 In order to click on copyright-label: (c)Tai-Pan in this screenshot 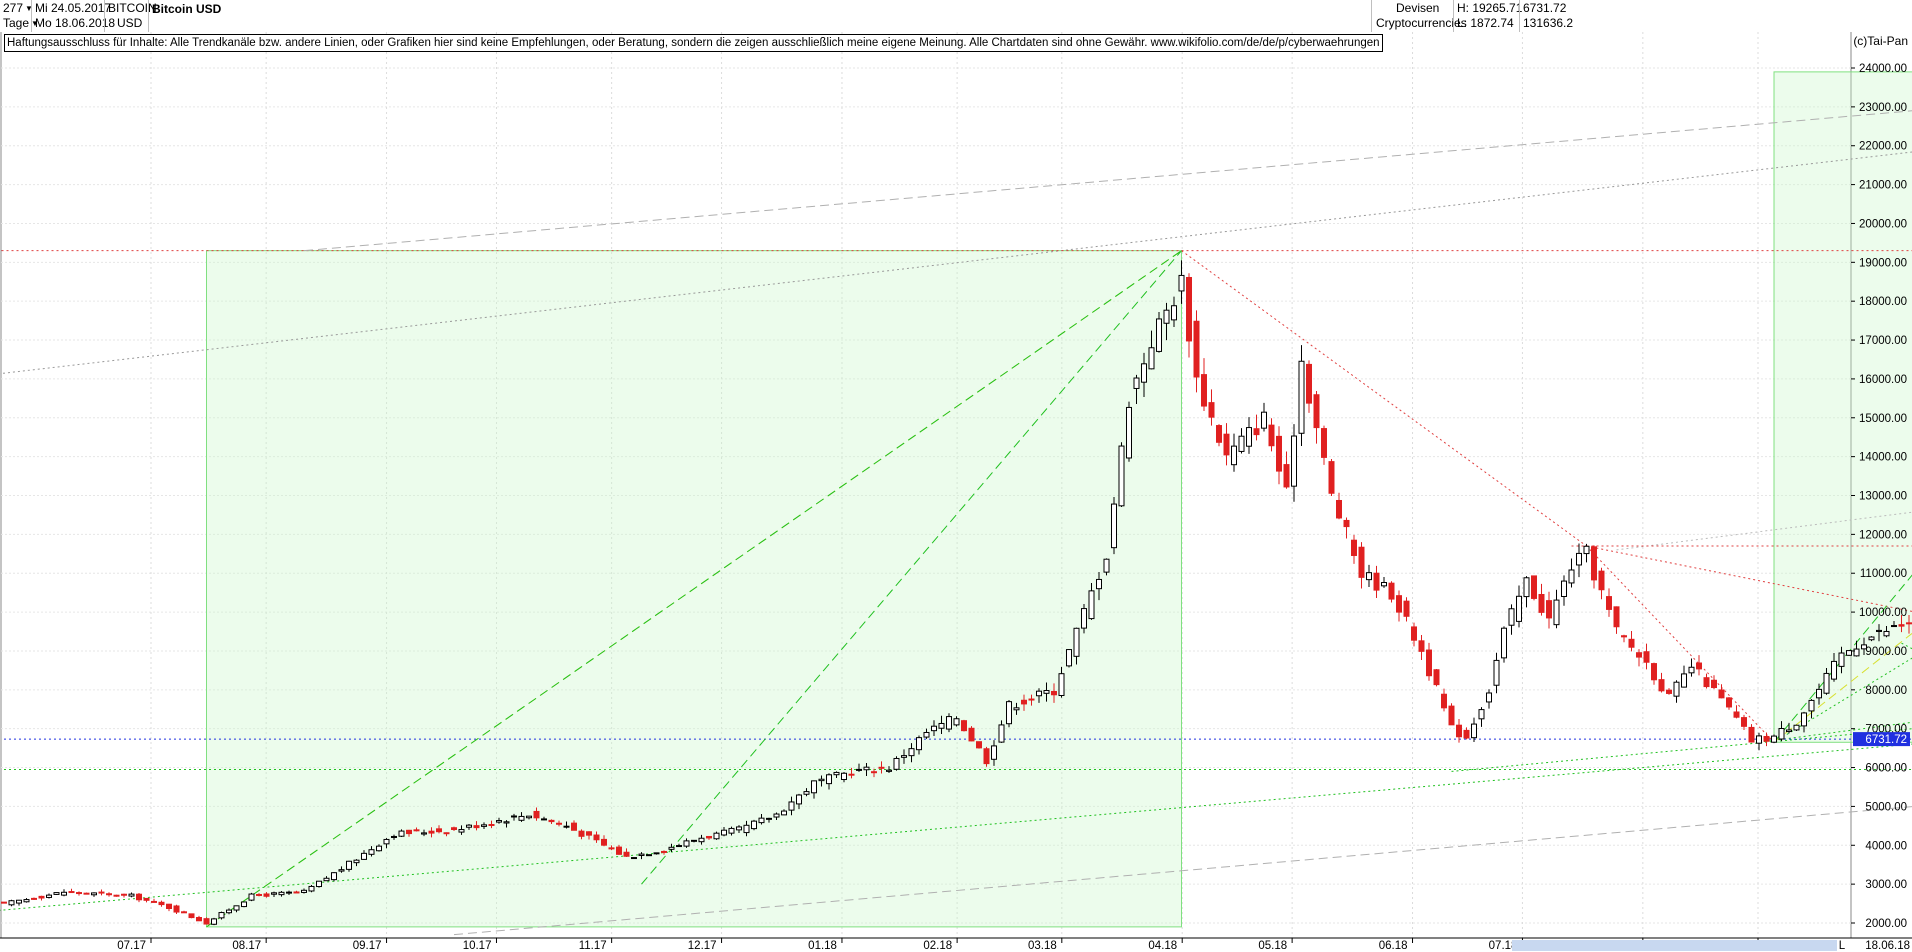, I will do `click(1880, 41)`.